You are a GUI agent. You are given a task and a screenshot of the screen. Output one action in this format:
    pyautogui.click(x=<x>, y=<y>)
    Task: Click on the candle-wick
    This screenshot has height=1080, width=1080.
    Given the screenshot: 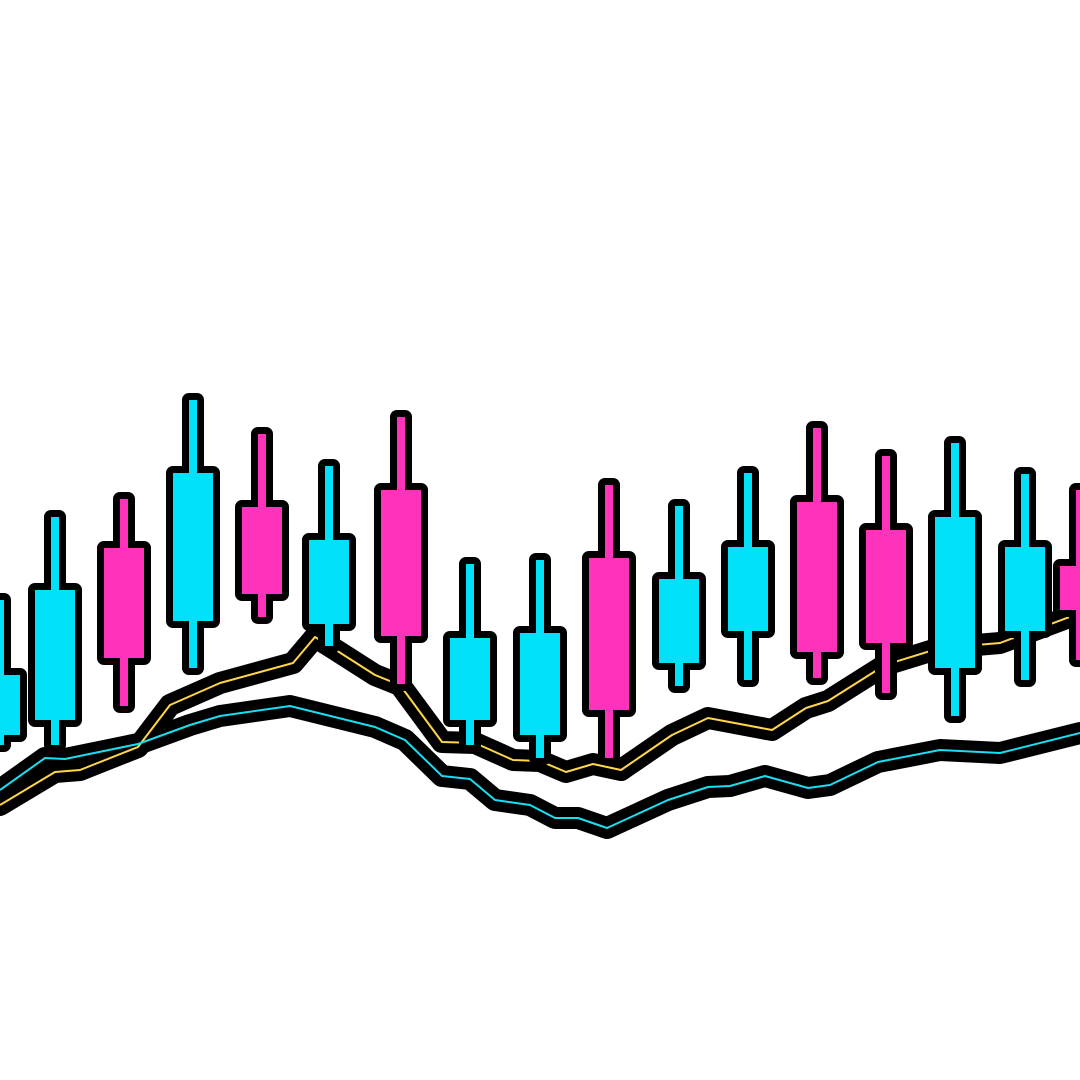 What is the action you would take?
    pyautogui.click(x=2, y=672)
    